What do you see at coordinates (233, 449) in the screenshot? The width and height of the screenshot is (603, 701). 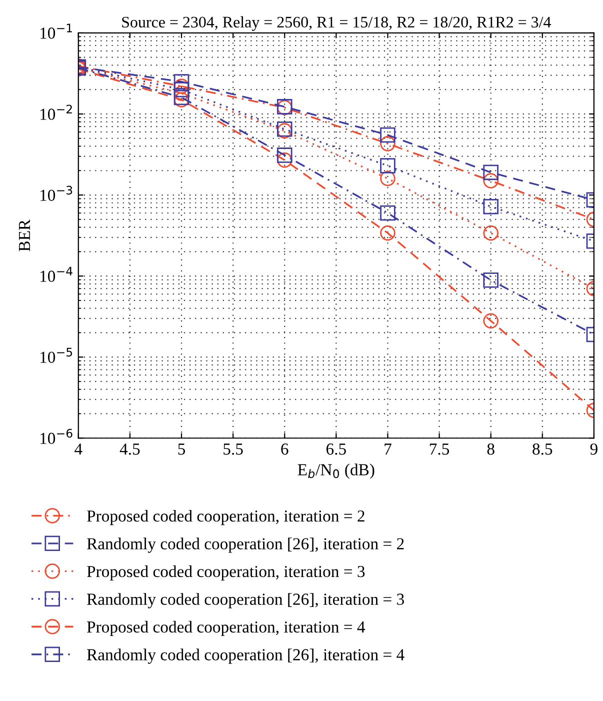 I see `x-tick-label: 5.5` at bounding box center [233, 449].